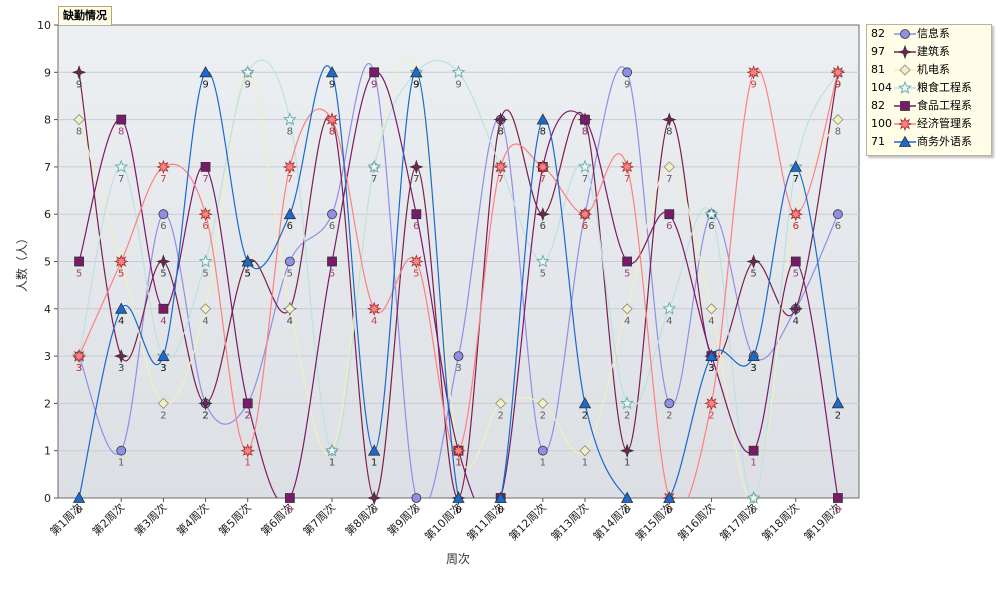 Image resolution: width=1000 pixels, height=600 pixels. Describe the element at coordinates (85, 15) in the screenshot. I see `chart-title: 缺勤情况` at that location.